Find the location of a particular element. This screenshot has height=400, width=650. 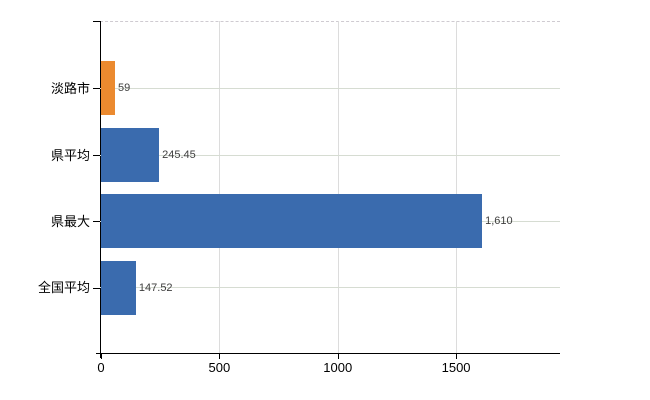

bar-row-prefecture-max: 1,610 is located at coordinates (330, 221).